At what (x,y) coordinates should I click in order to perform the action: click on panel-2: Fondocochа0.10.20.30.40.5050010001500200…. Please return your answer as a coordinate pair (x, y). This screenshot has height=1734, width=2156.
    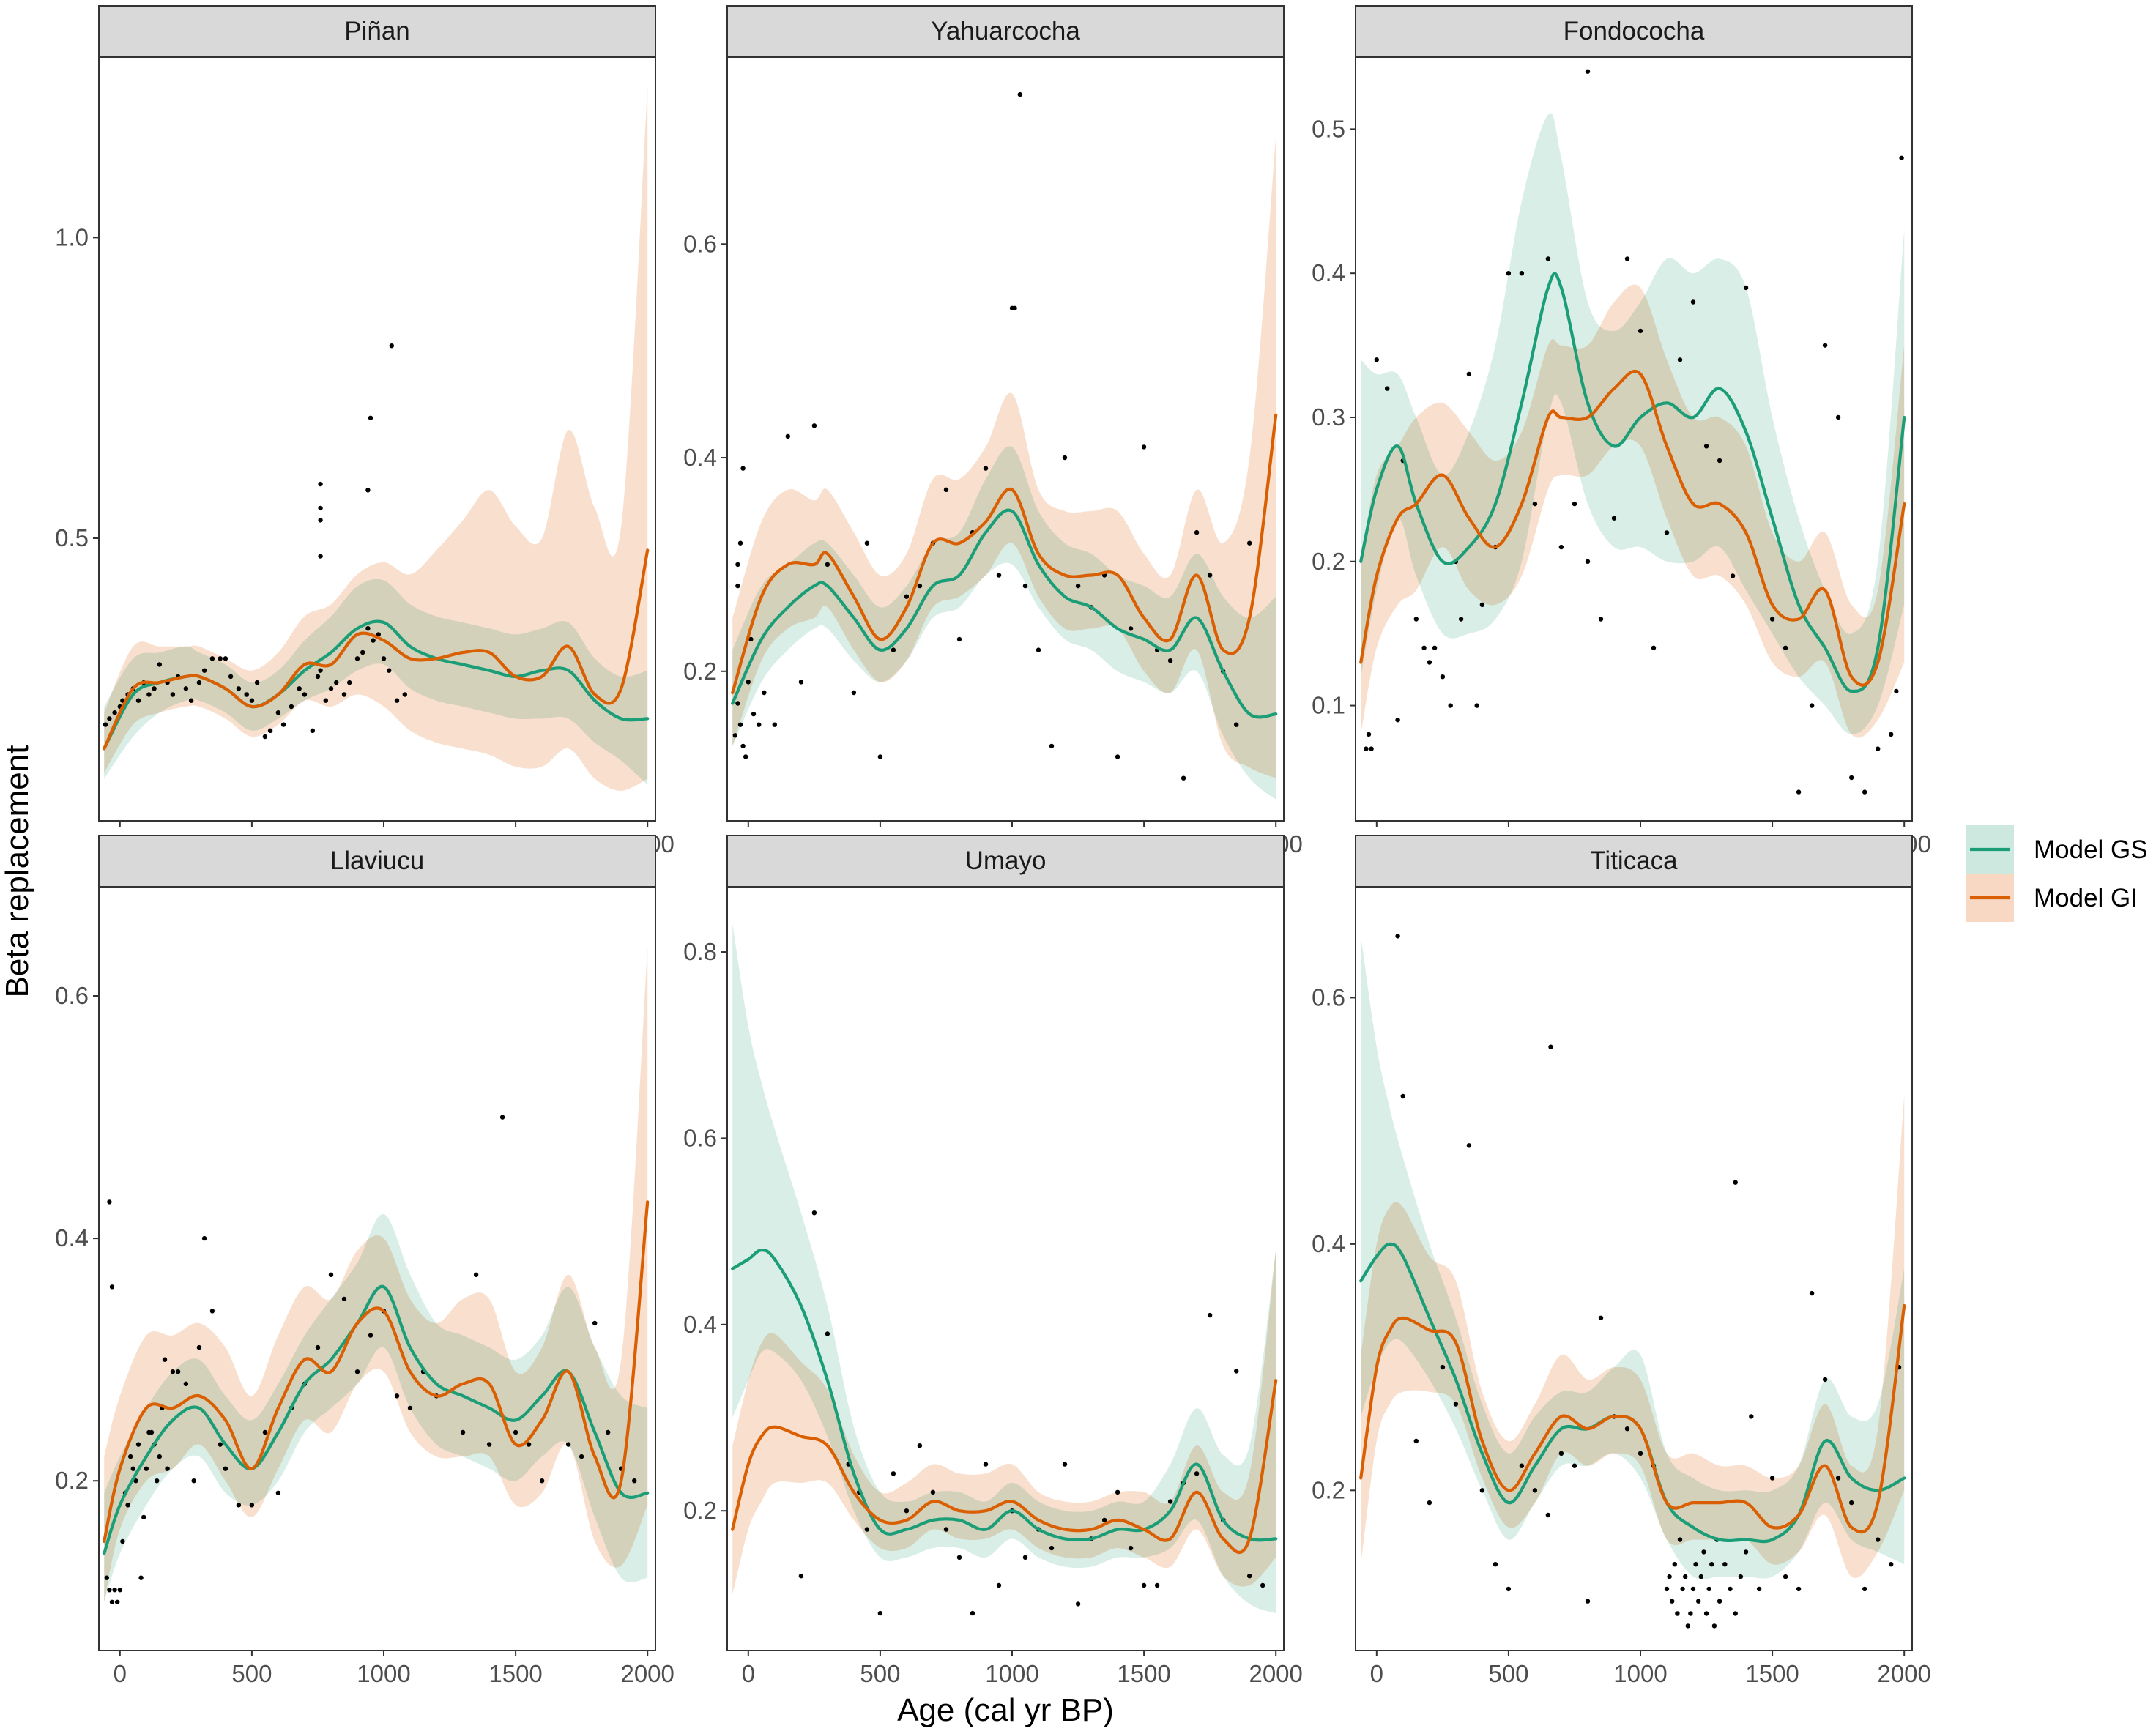
    Looking at the image, I should click on (1621, 431).